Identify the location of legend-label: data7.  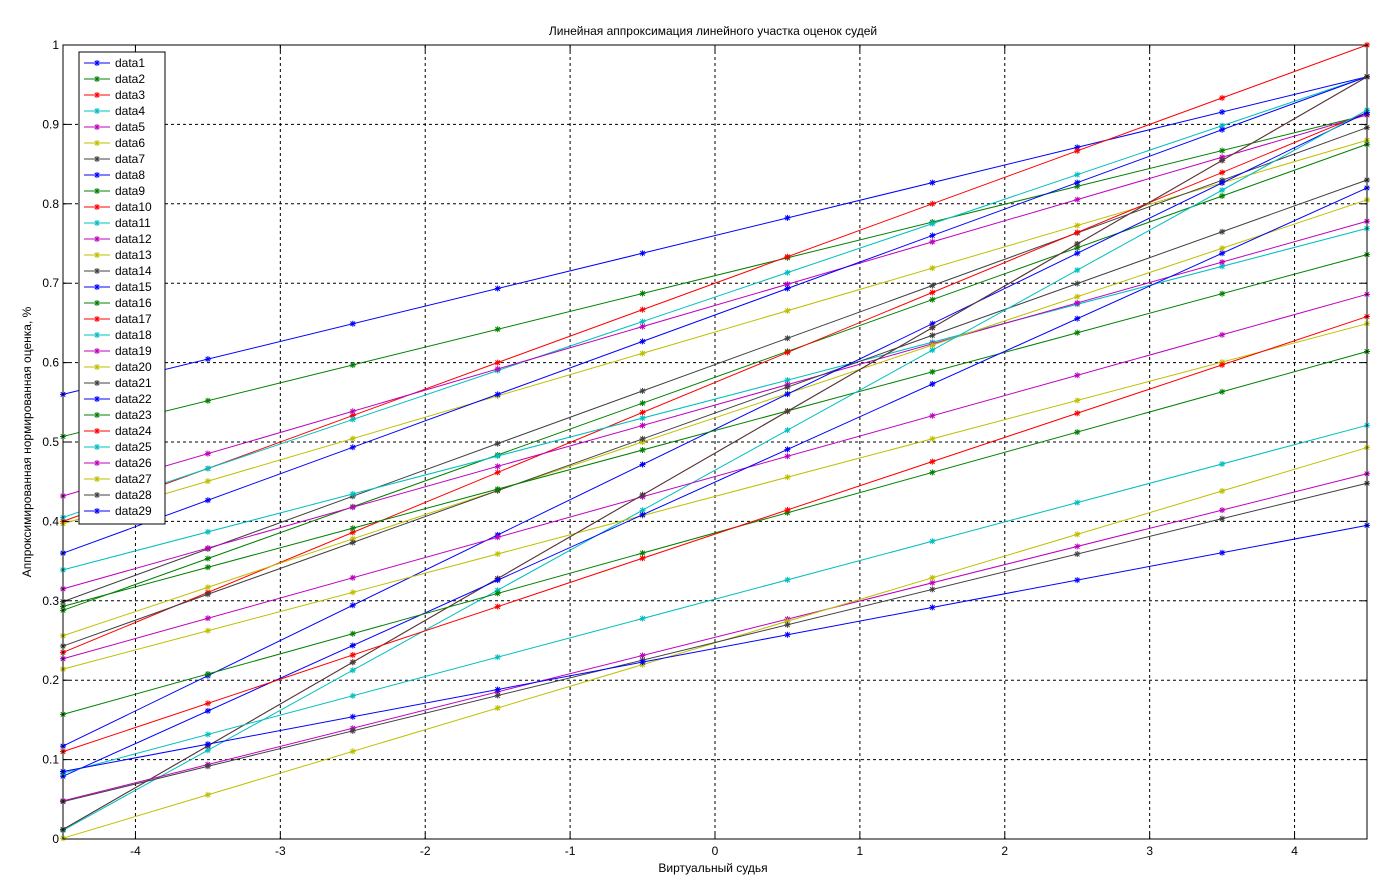
(130, 159).